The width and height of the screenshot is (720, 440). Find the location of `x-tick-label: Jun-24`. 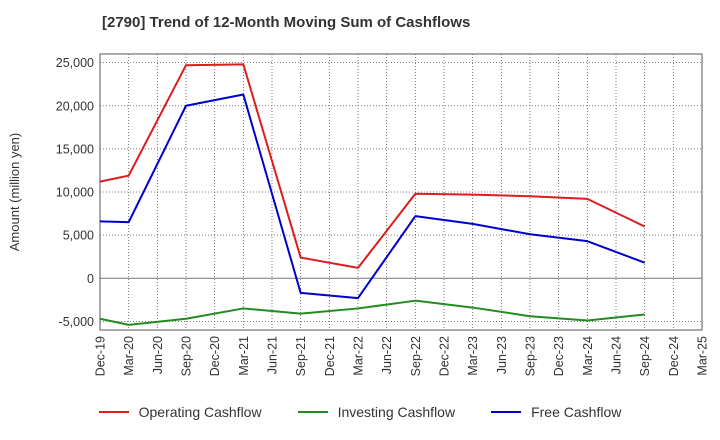

x-tick-label: Jun-24 is located at coordinates (617, 355).